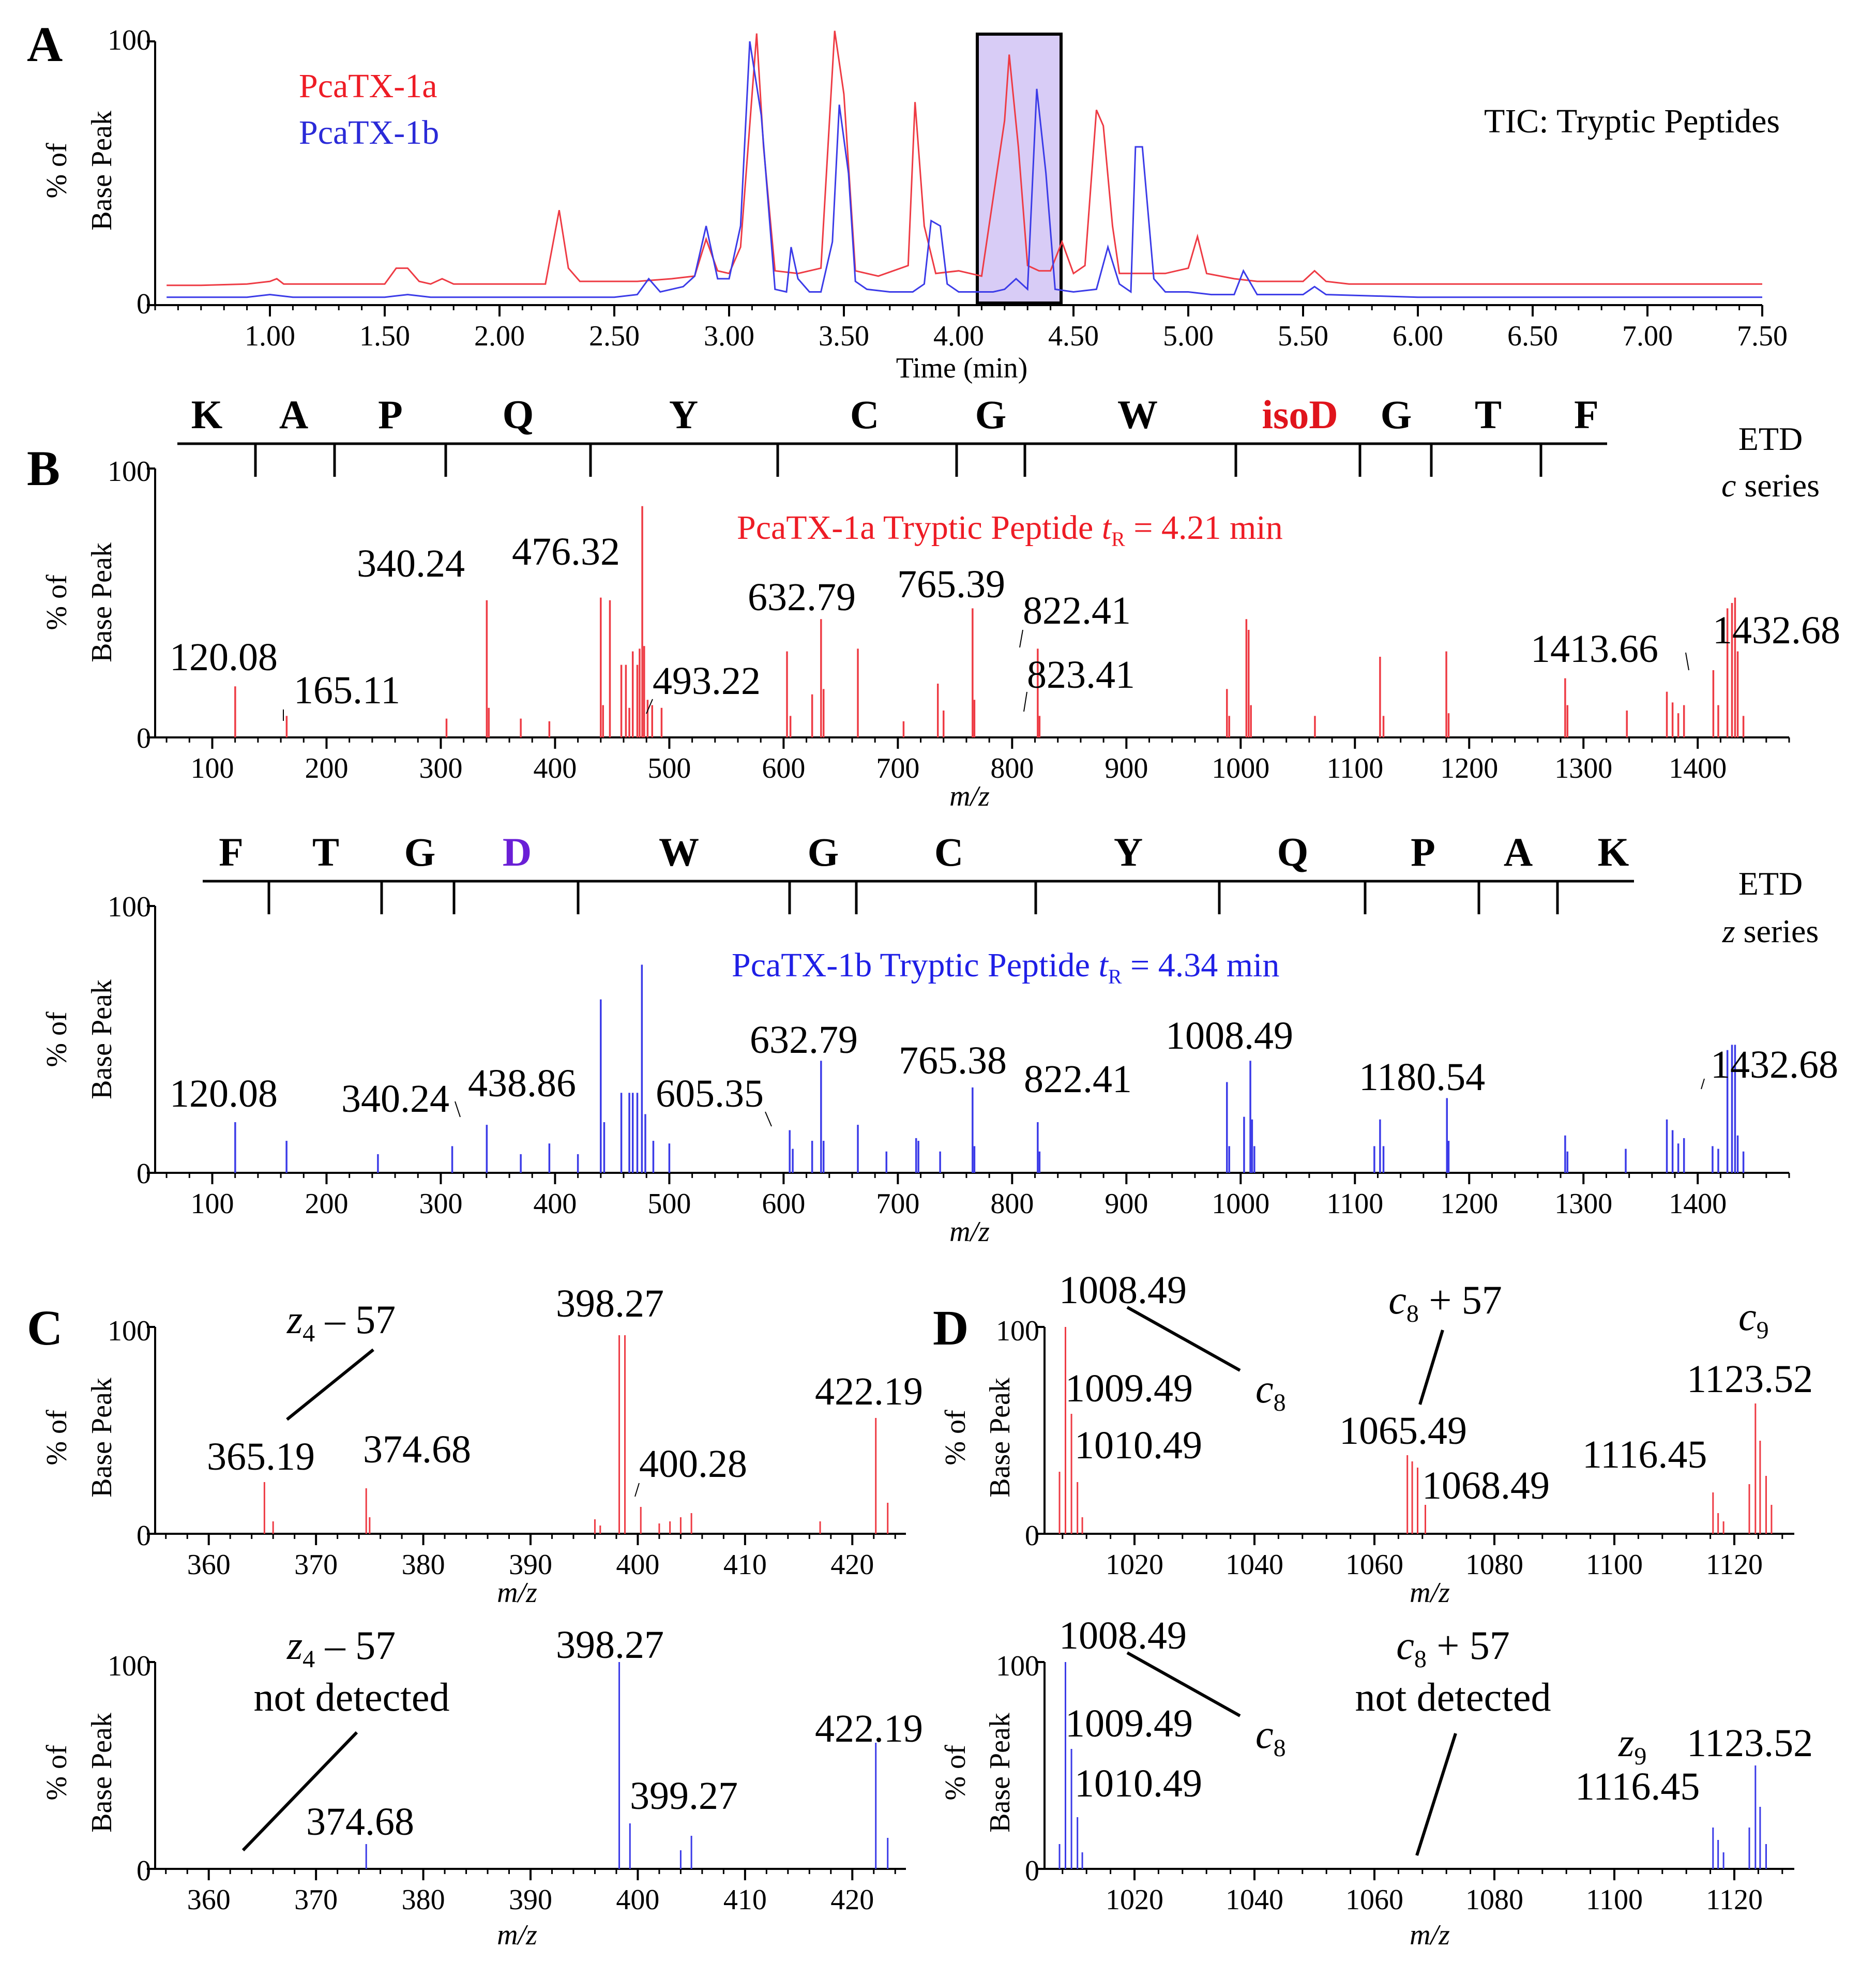 The height and width of the screenshot is (1963, 1876). I want to click on panel-letter-a: A, so click(45, 44).